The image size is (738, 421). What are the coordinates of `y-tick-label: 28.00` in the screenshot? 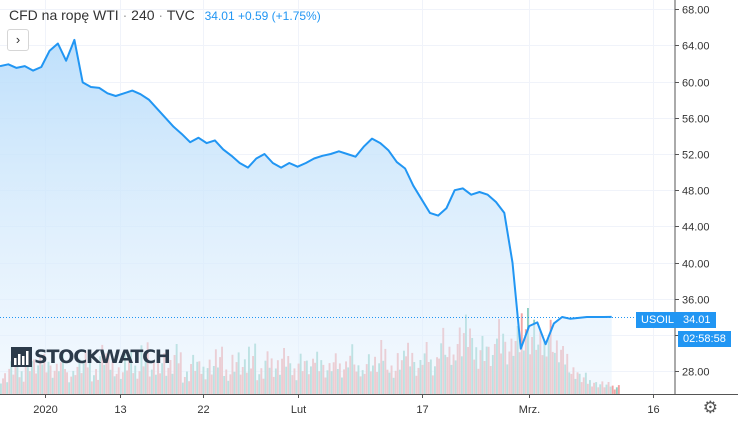 It's located at (696, 373).